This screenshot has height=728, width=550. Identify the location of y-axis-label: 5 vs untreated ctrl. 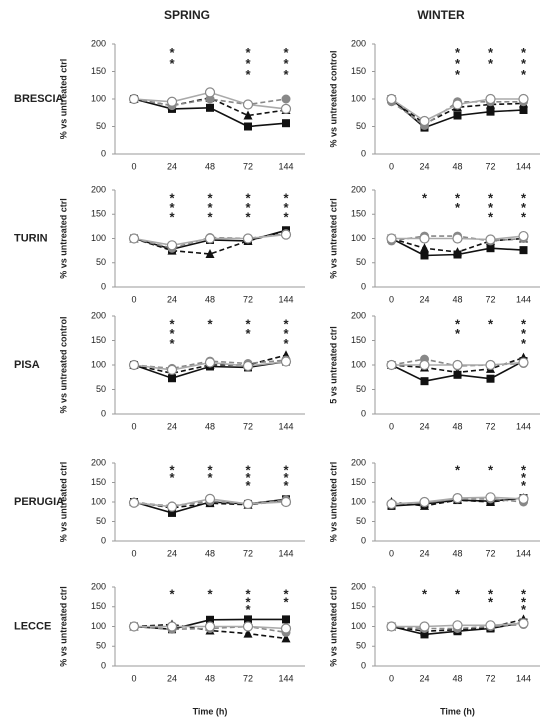
(333, 365).